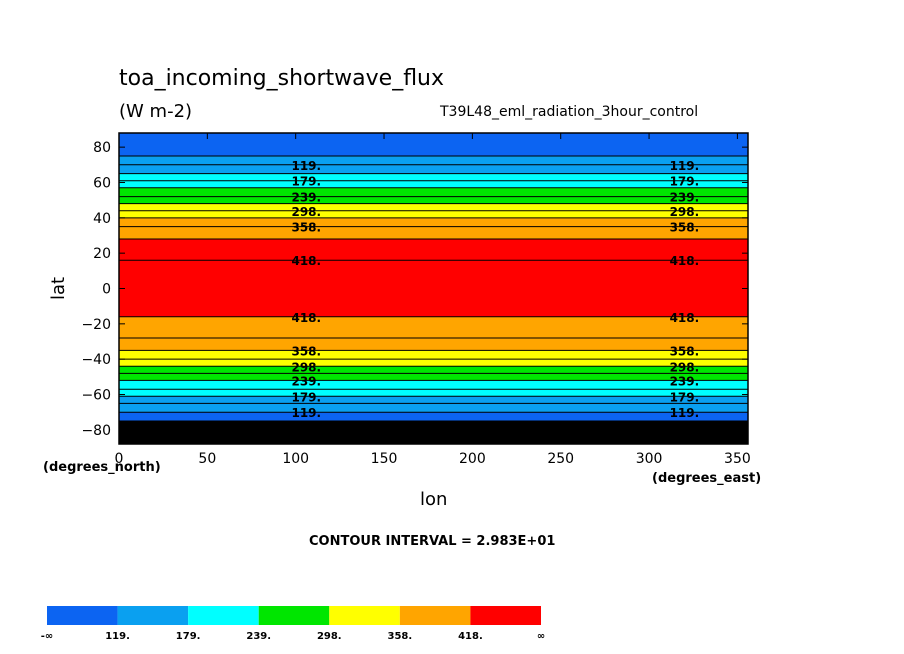 The height and width of the screenshot is (654, 904). I want to click on x-axis-label: lon, so click(434, 499).